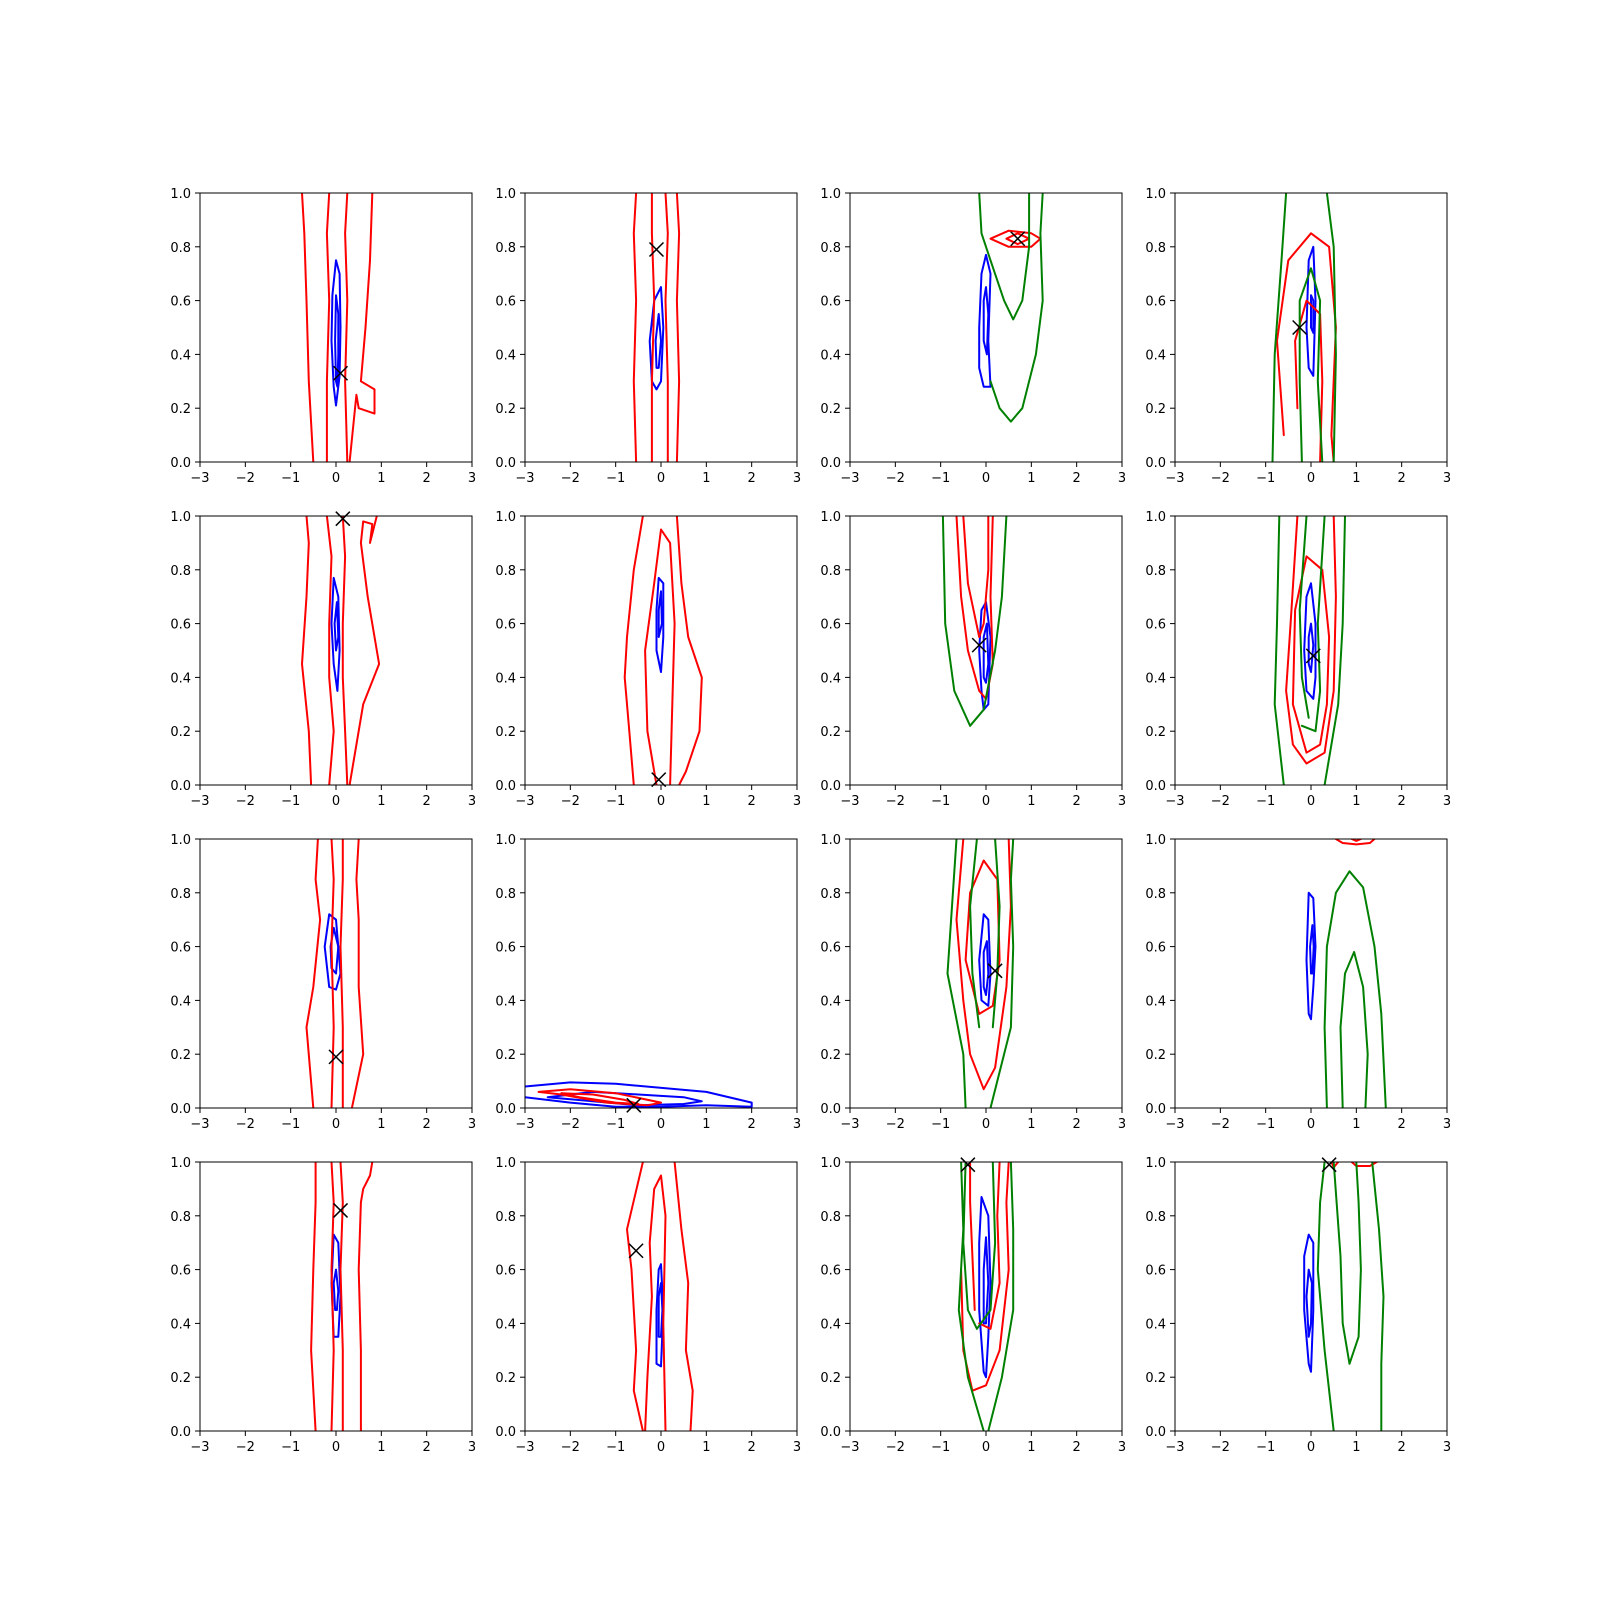 The height and width of the screenshot is (1600, 1600). What do you see at coordinates (1298, 982) in the screenshot?
I see `subplot-12: −3 −2 −1 0 1 2 3 0.0 0.2 0.4 0.6 0.8 1.0` at bounding box center [1298, 982].